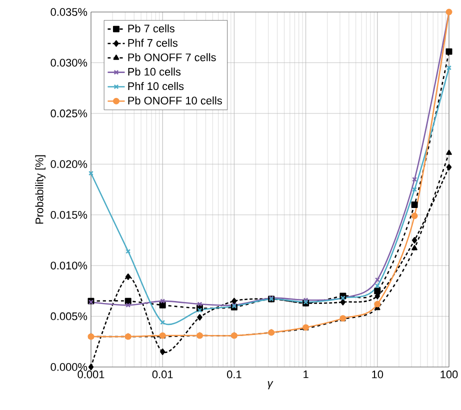  Describe the element at coordinates (69, 367) in the screenshot. I see `y-tick-label: 0.000%` at that location.